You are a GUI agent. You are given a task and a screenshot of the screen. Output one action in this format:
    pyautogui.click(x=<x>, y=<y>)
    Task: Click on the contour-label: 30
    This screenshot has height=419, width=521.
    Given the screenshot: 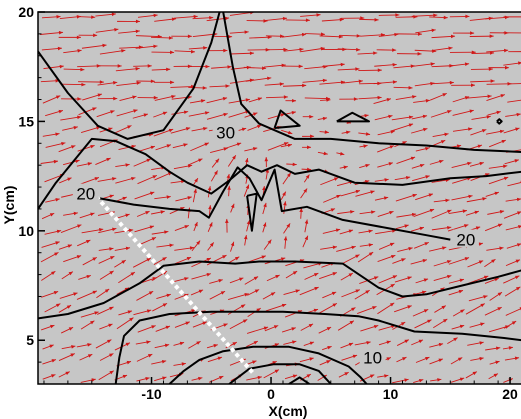 What is the action you would take?
    pyautogui.click(x=225, y=132)
    